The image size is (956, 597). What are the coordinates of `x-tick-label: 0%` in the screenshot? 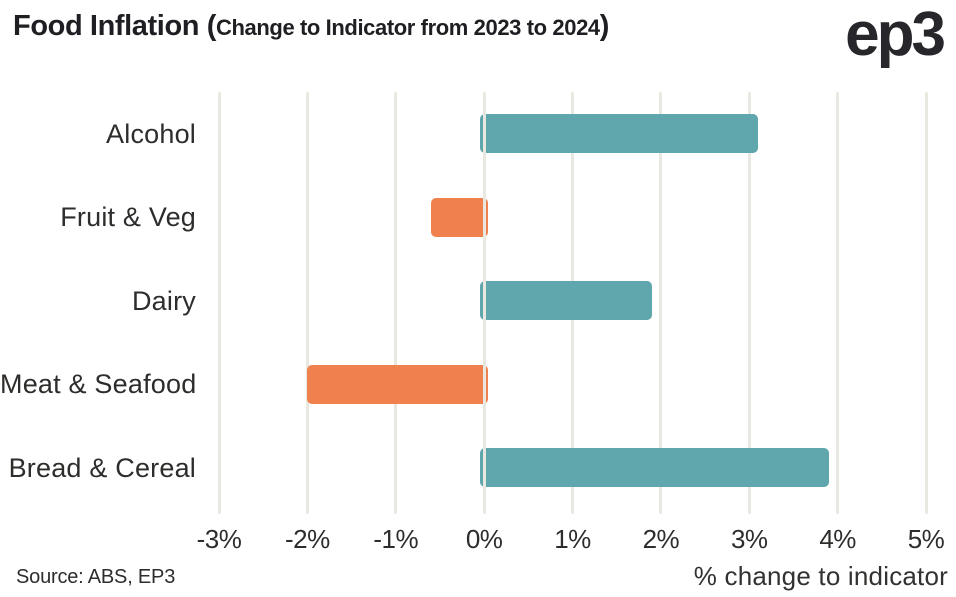 It's located at (484, 539).